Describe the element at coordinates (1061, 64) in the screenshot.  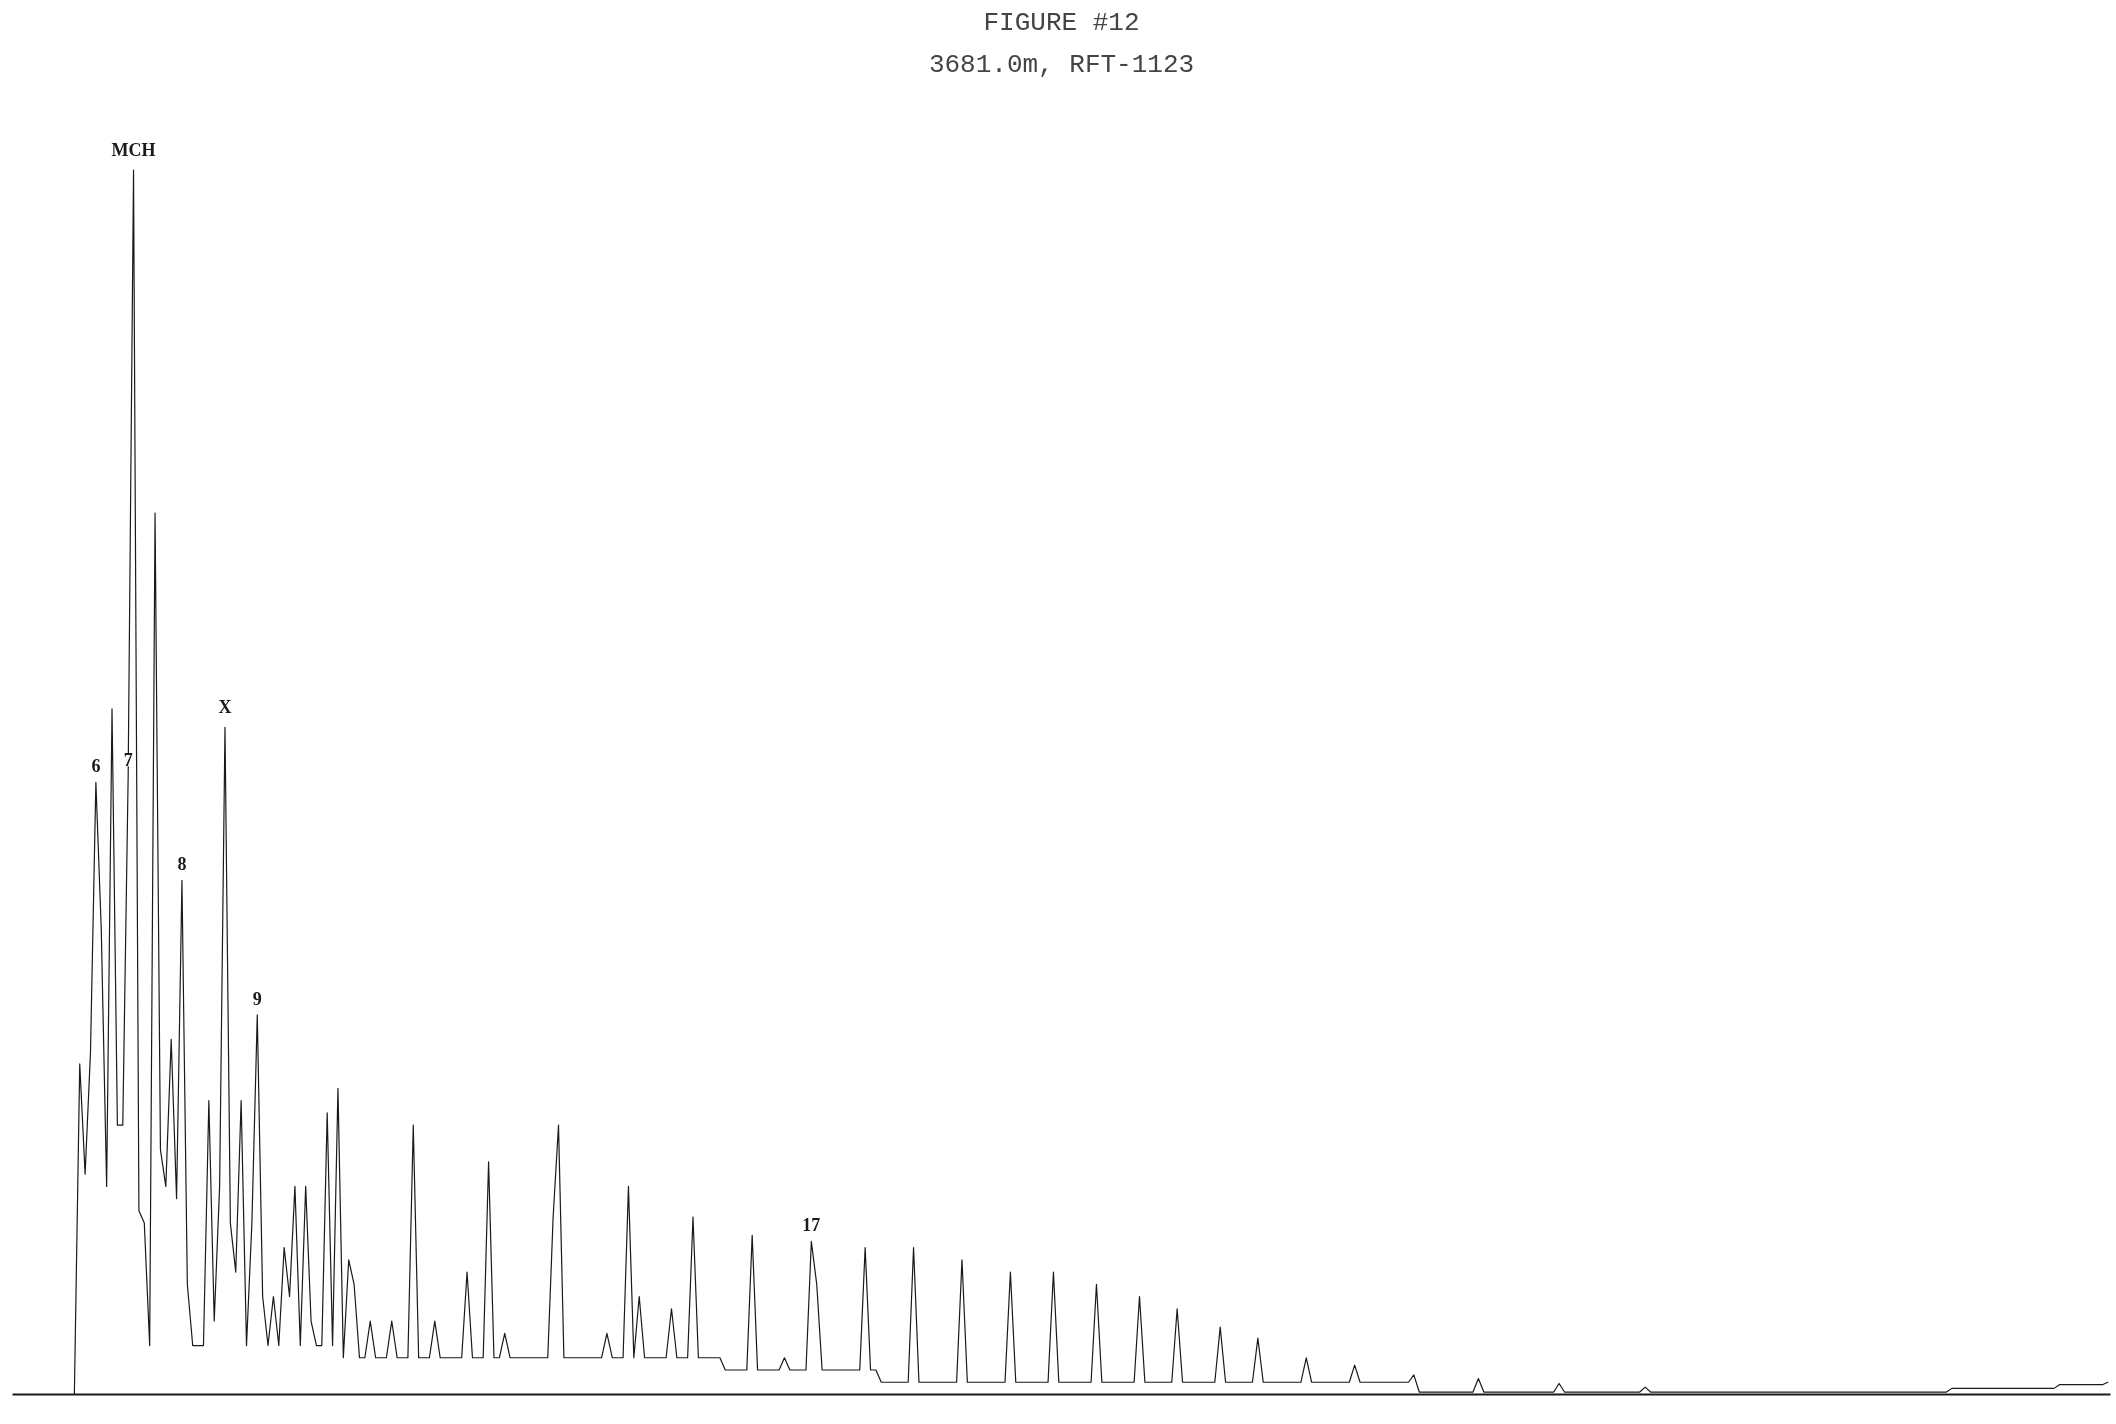
I see `chart-subtitle: 3681.0m, RFT-1123` at that location.